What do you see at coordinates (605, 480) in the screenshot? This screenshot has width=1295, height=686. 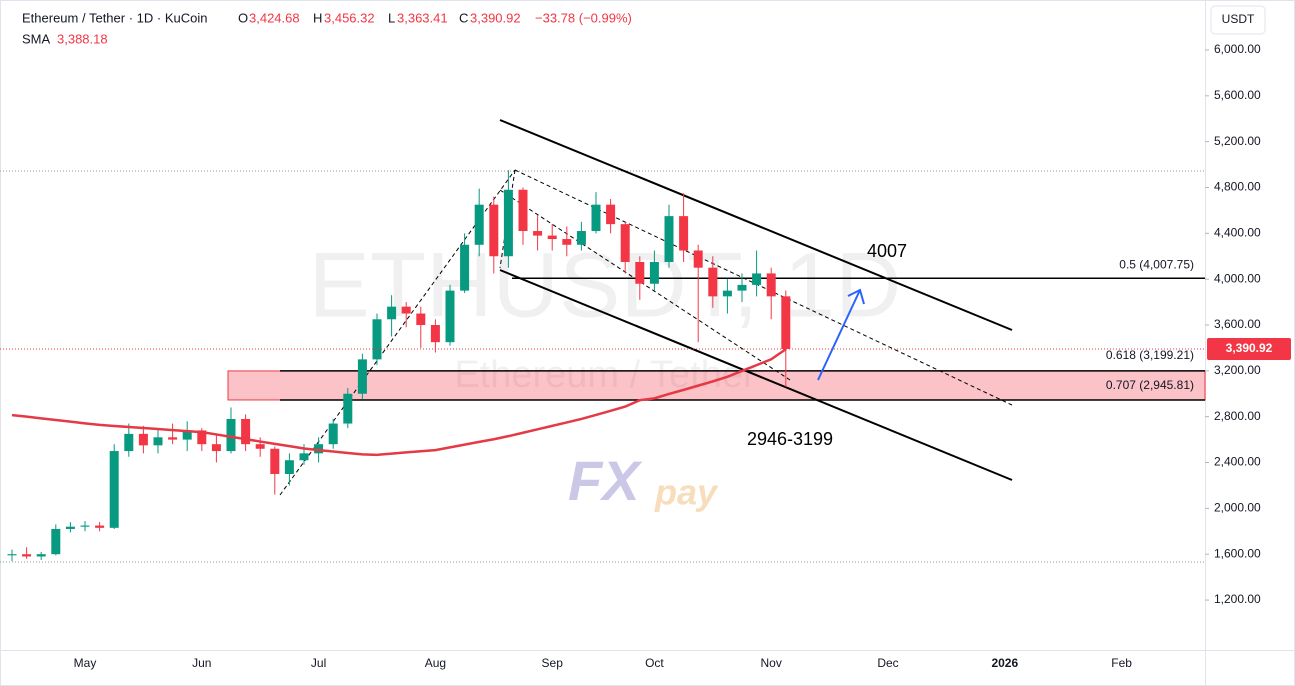 I see `logo-fx: FX` at bounding box center [605, 480].